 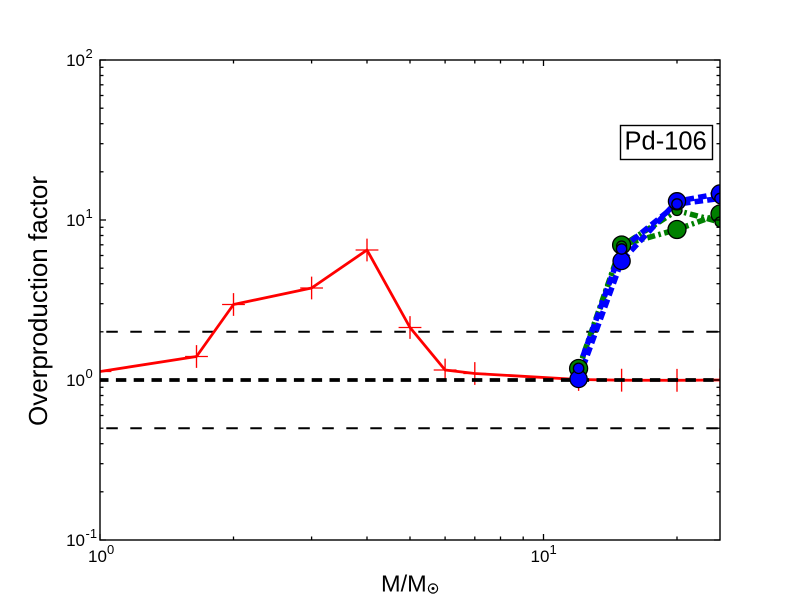 What do you see at coordinates (404, 584) in the screenshot?
I see `svg-text: M/M` at bounding box center [404, 584].